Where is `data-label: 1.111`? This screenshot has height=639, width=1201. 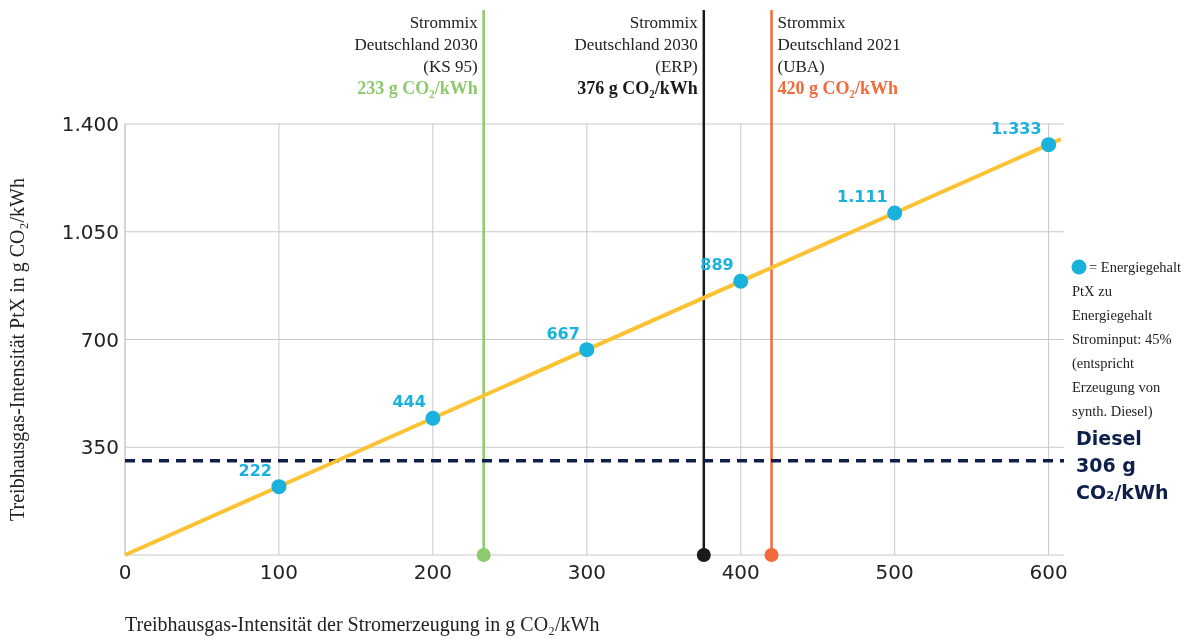
data-label: 1.111 is located at coordinates (862, 196).